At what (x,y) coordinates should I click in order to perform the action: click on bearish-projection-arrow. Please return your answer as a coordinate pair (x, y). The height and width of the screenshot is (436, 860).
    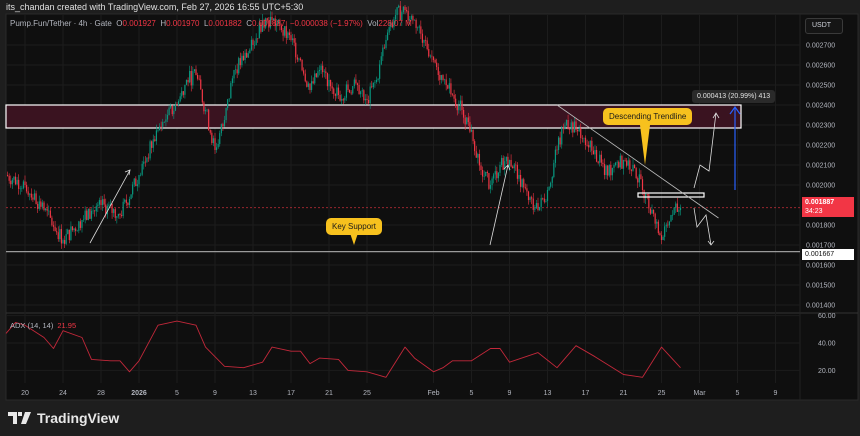
    Looking at the image, I should click on (704, 226).